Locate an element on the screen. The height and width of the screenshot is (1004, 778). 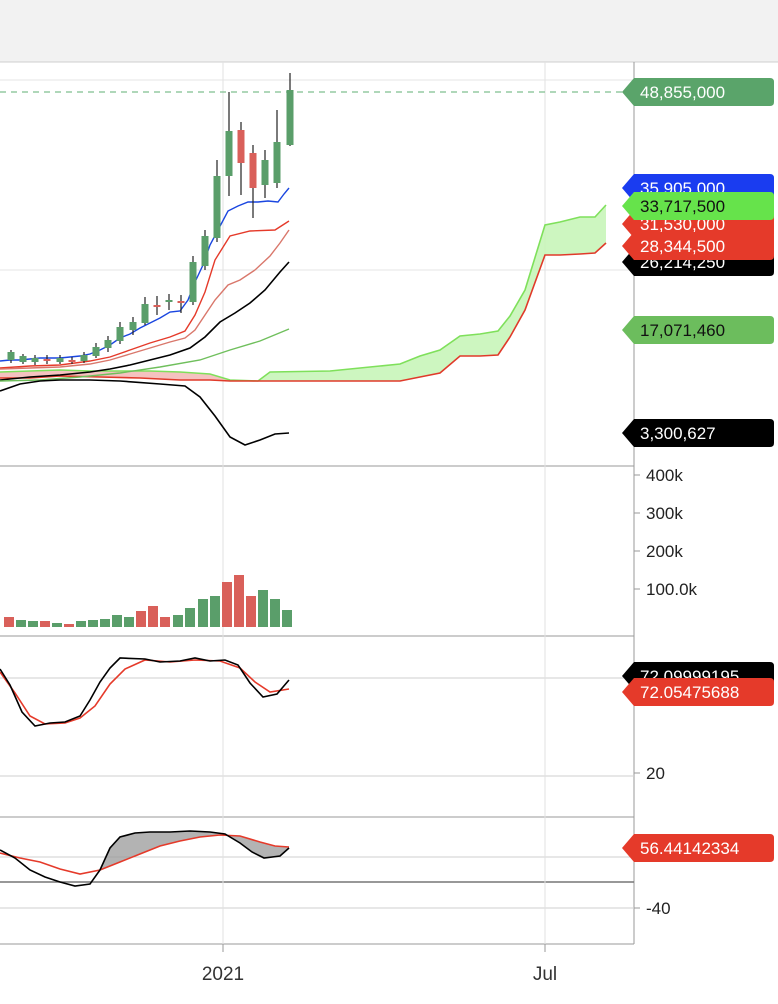
stoch-k-line is located at coordinates (145, 692).